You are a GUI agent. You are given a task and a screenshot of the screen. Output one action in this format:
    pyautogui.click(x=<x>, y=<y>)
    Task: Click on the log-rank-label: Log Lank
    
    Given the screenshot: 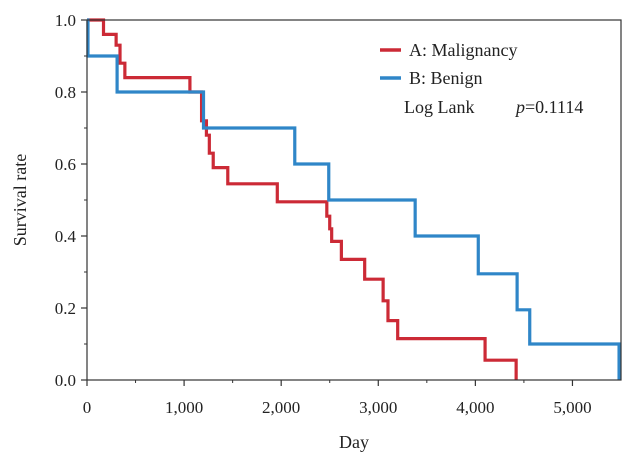 What is the action you would take?
    pyautogui.click(x=439, y=107)
    